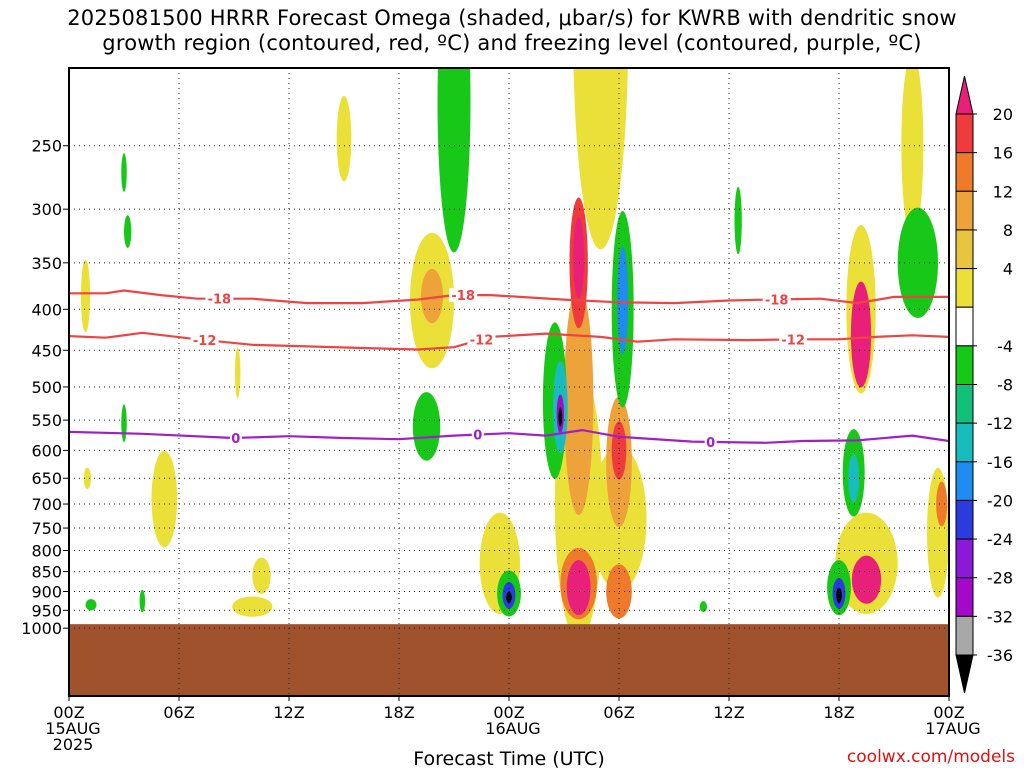  What do you see at coordinates (41, 628) in the screenshot?
I see `y-tick-label: 1000` at bounding box center [41, 628].